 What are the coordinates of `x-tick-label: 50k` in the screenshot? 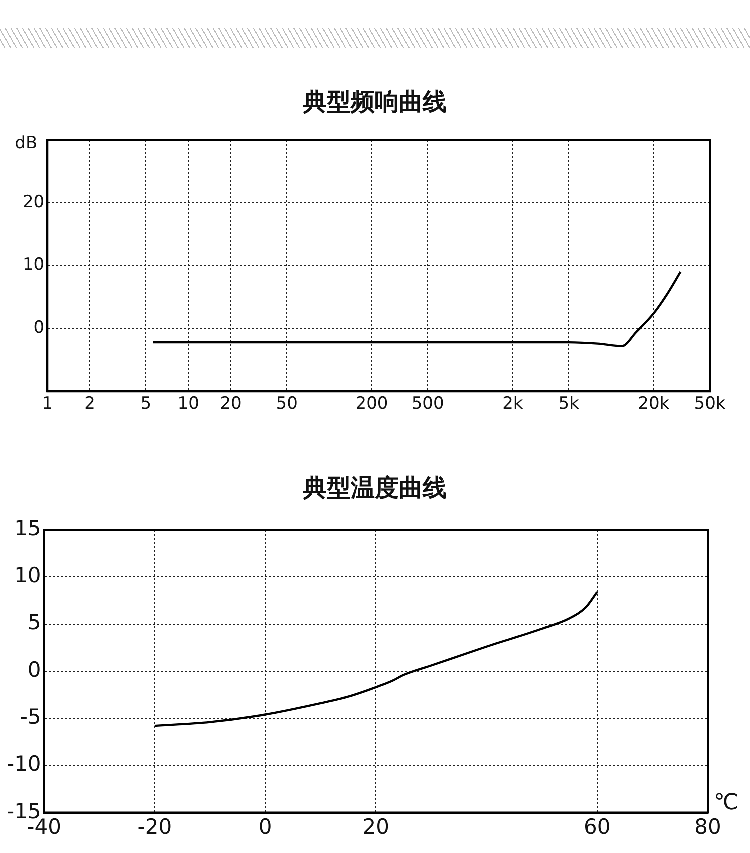 It's located at (710, 404).